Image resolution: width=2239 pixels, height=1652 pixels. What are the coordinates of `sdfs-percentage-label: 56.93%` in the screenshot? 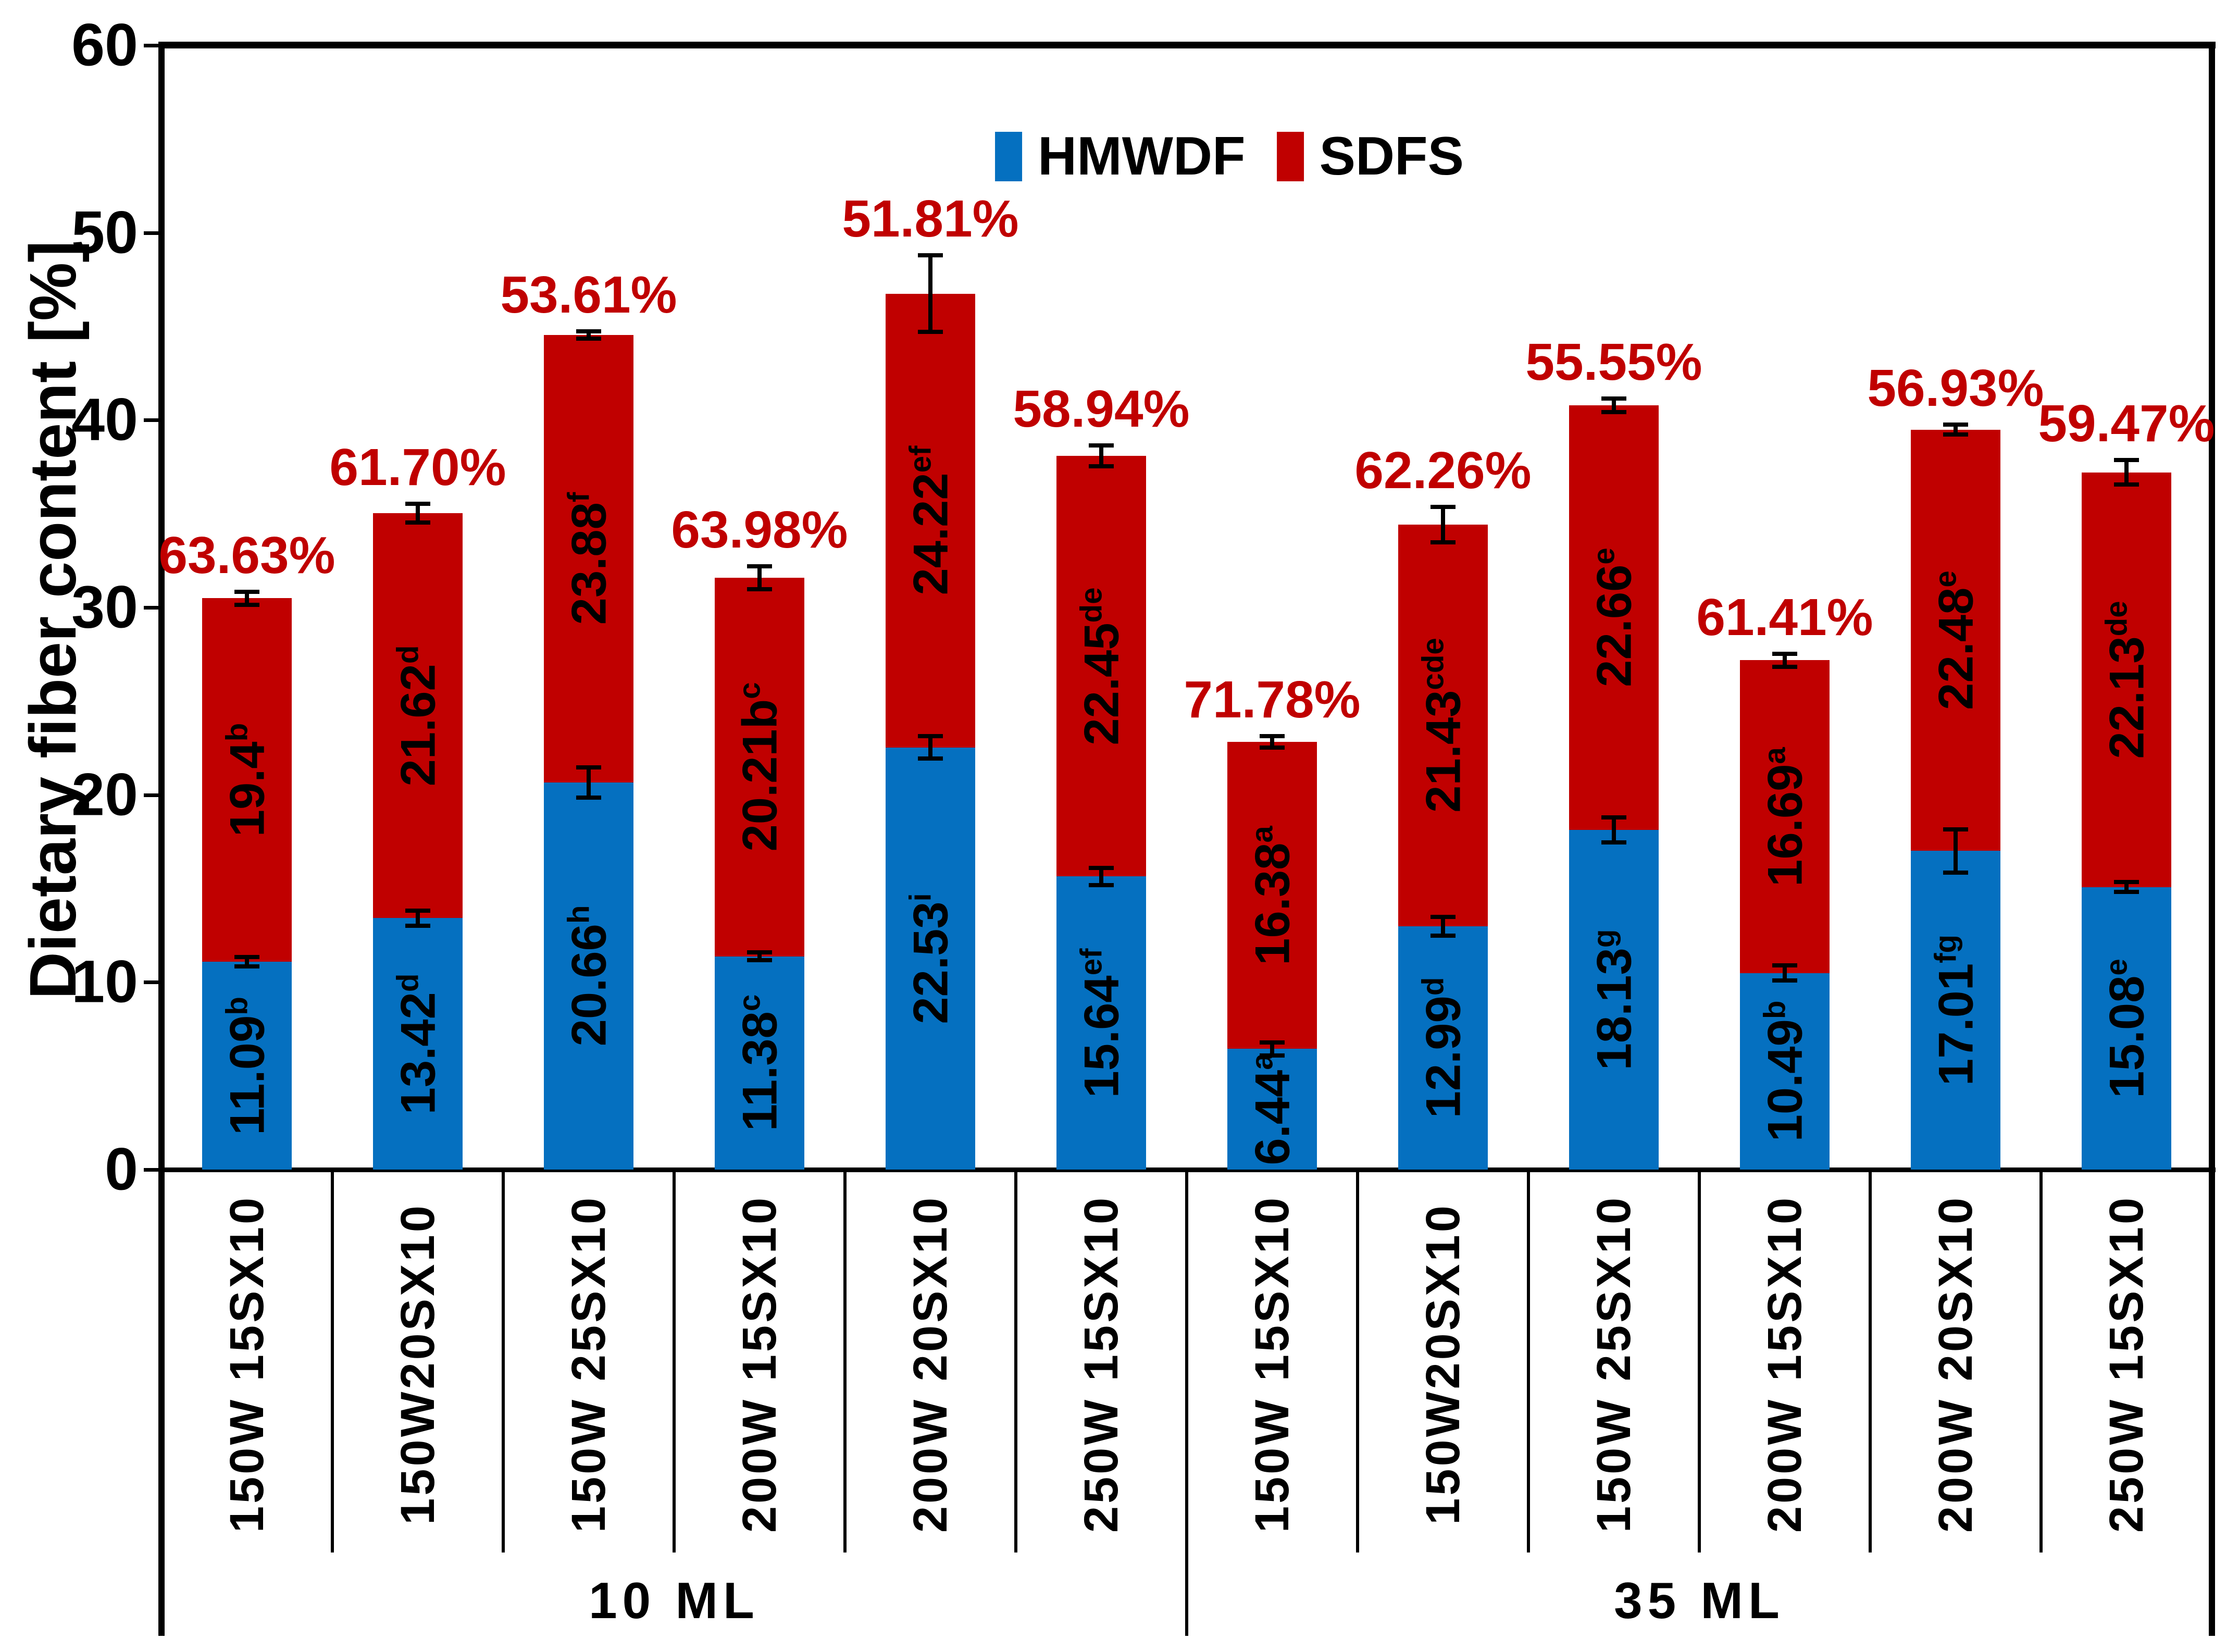 It's located at (1955, 388).